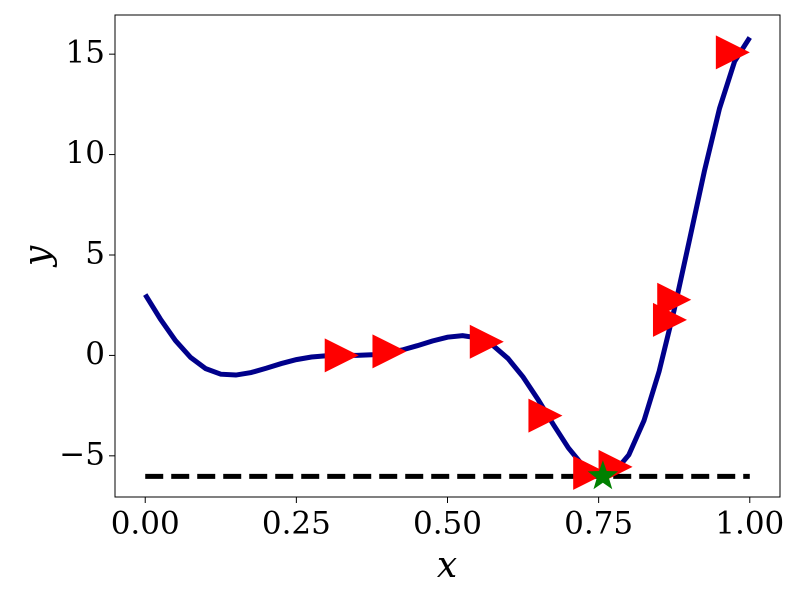 Image resolution: width=800 pixels, height=600 pixels. I want to click on y-tick-label: −5, so click(82, 454).